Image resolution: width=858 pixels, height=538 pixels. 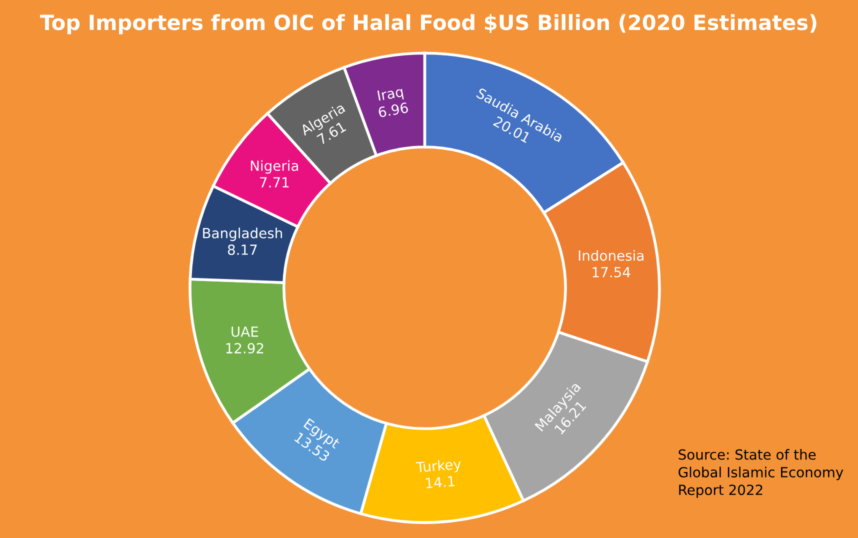 What do you see at coordinates (274, 182) in the screenshot?
I see `data-label: 7.71` at bounding box center [274, 182].